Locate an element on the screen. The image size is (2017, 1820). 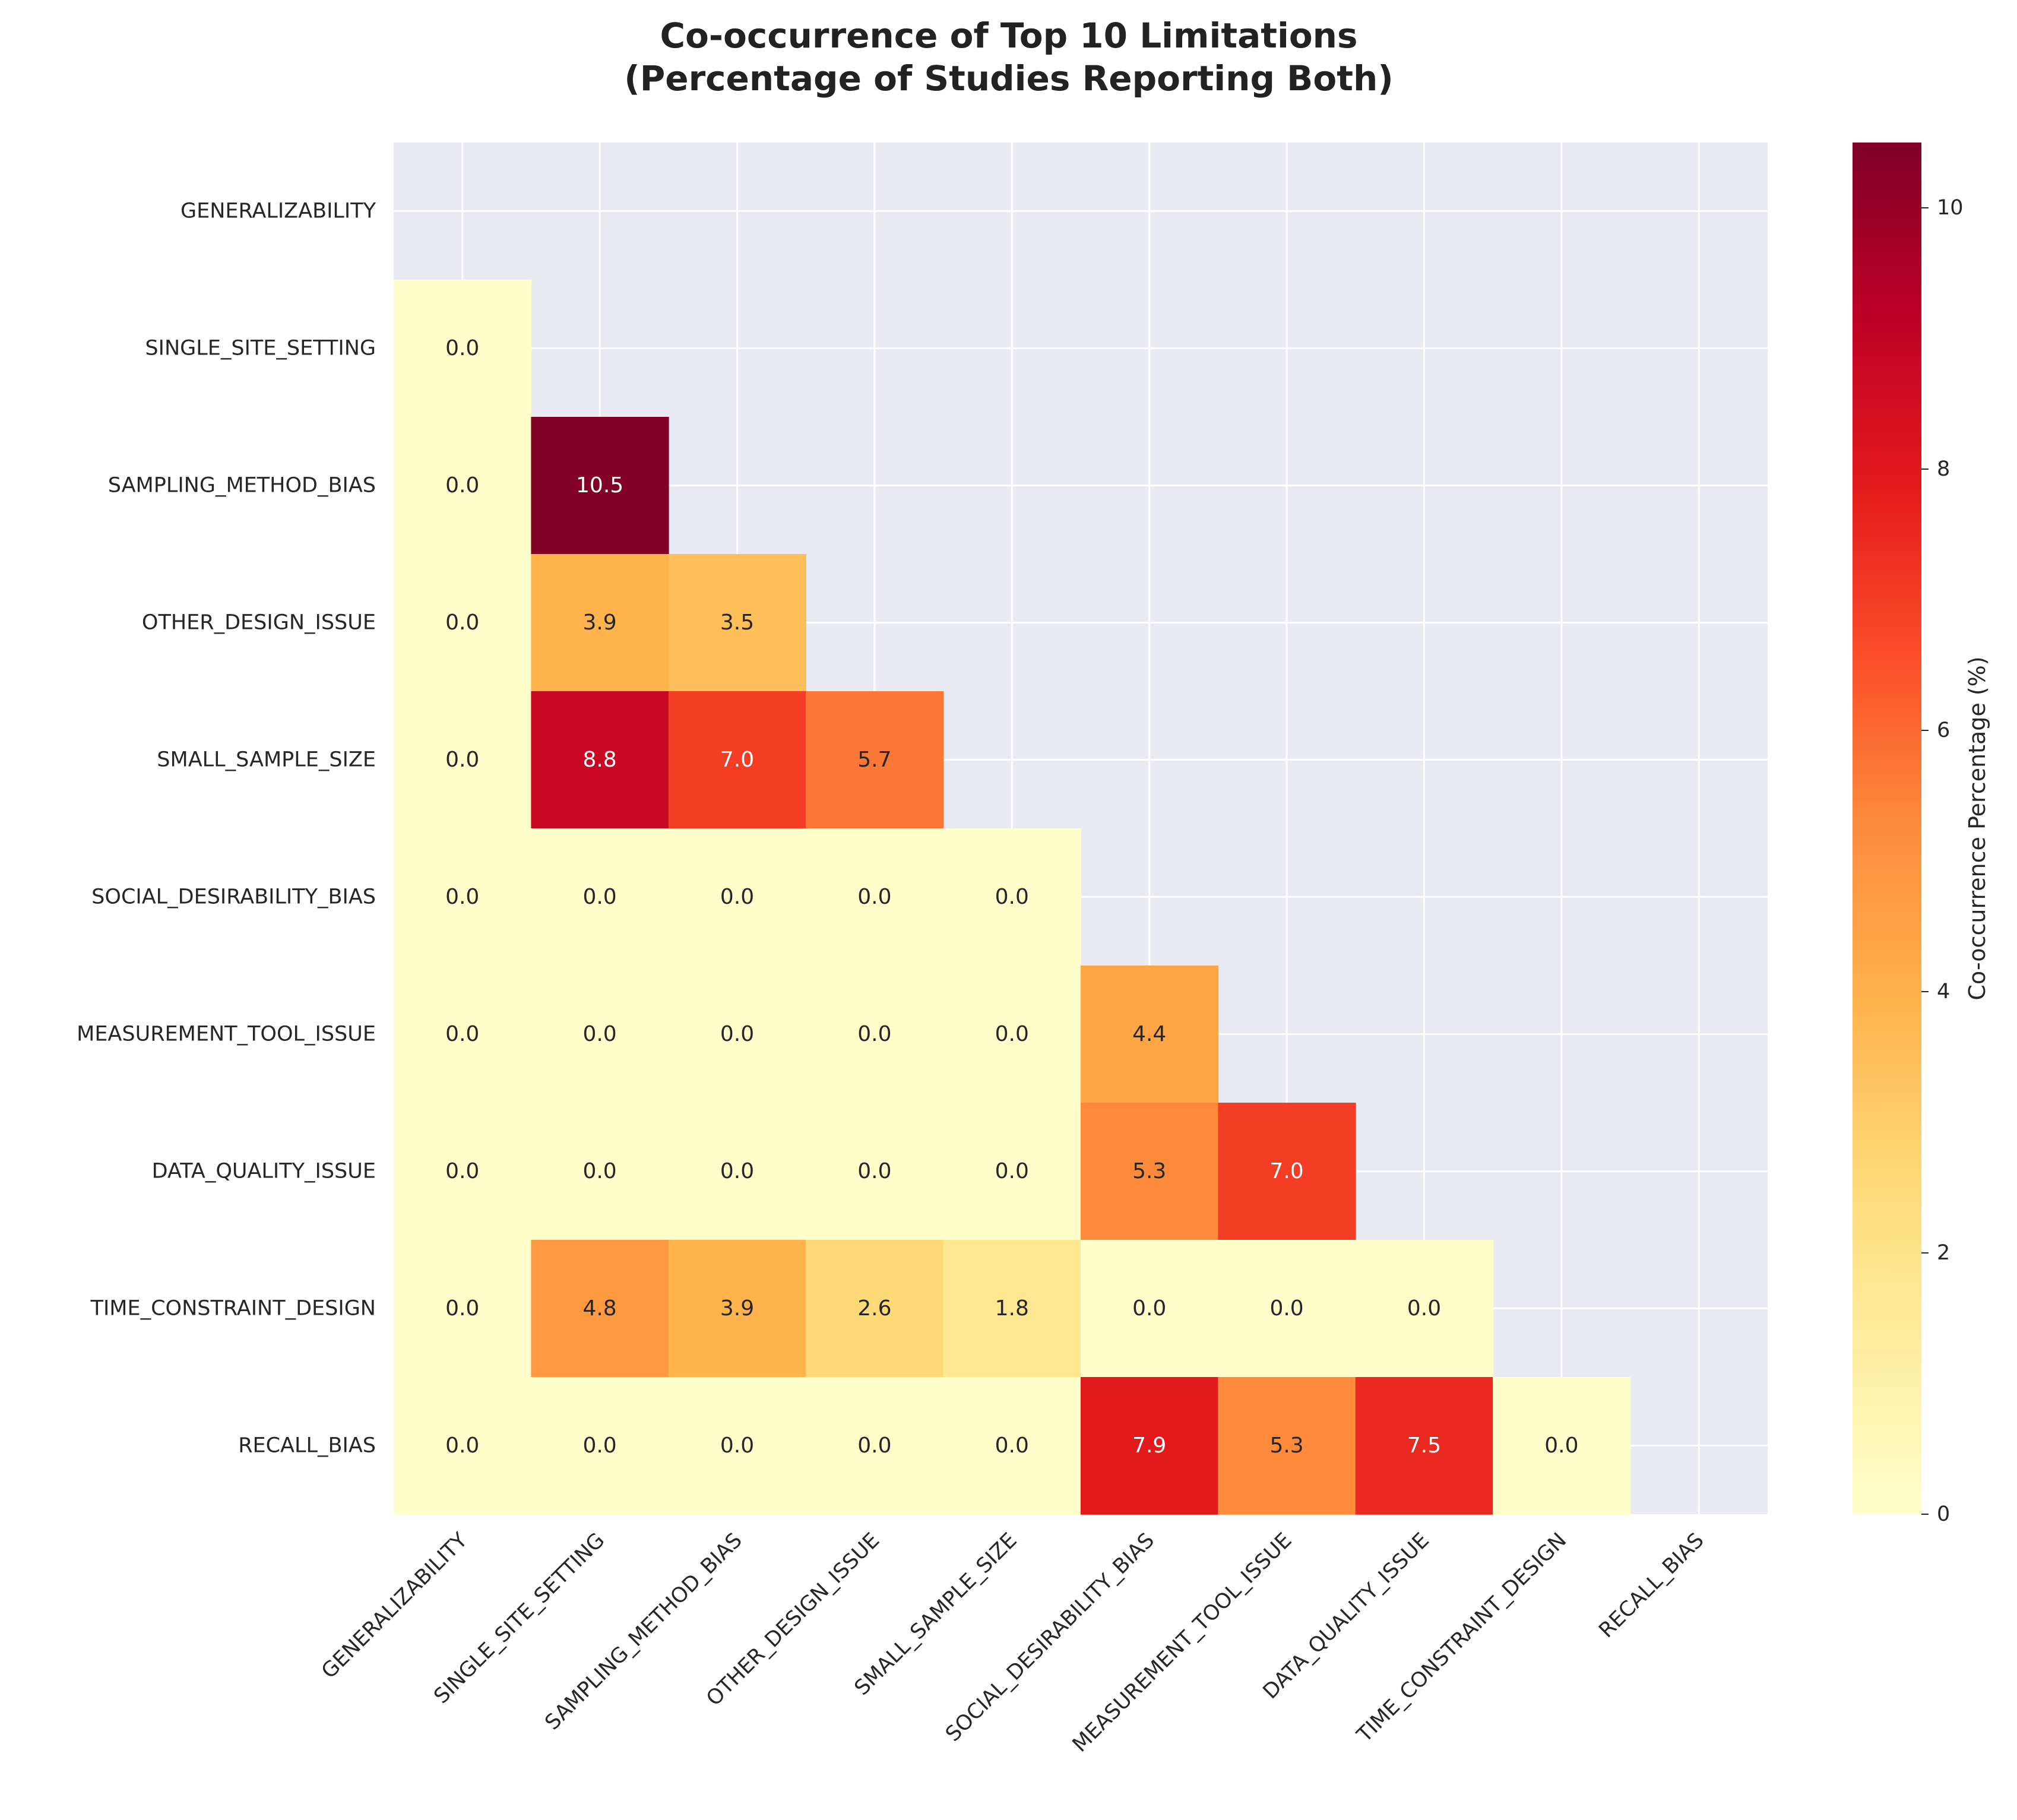
cell-value-label: 3.9 is located at coordinates (737, 1308).